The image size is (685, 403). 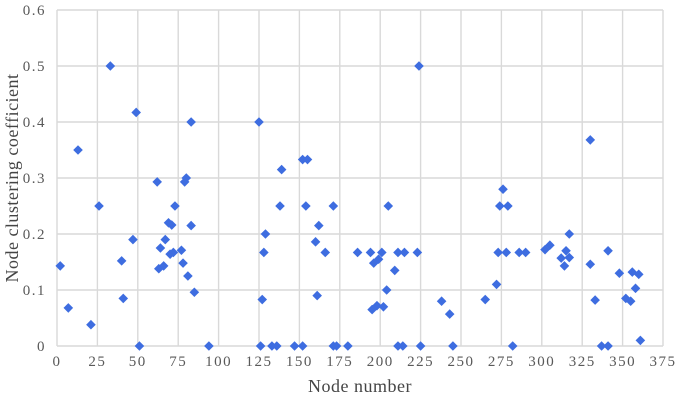 What do you see at coordinates (380, 362) in the screenshot?
I see `x-tick-label: 200` at bounding box center [380, 362].